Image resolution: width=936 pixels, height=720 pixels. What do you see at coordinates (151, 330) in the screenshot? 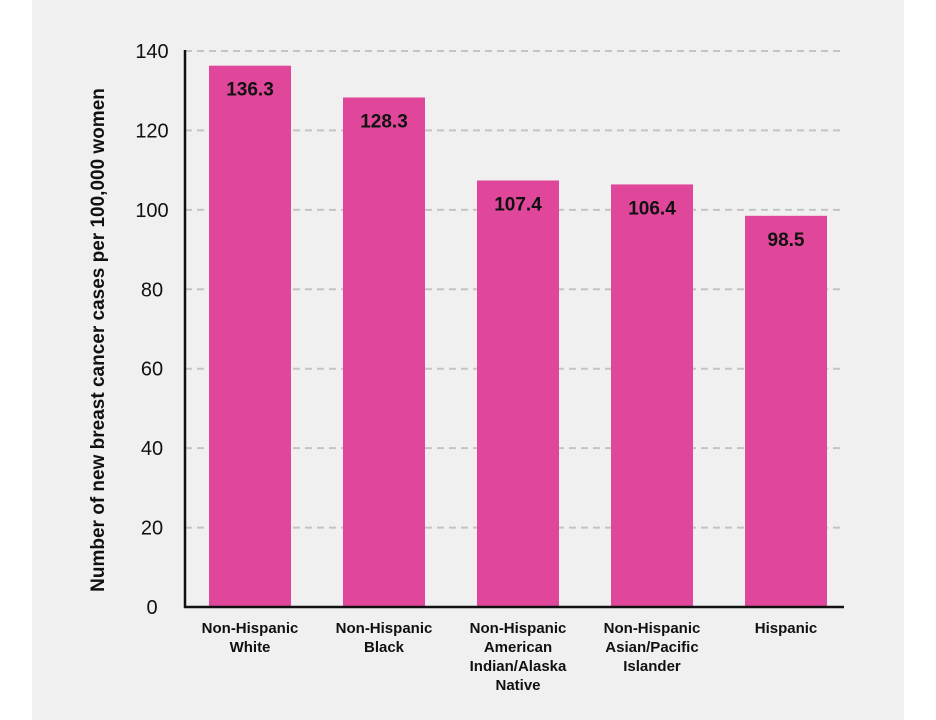
I see `y-tick-labels: 0 20 40 60 80 100 120 140` at bounding box center [151, 330].